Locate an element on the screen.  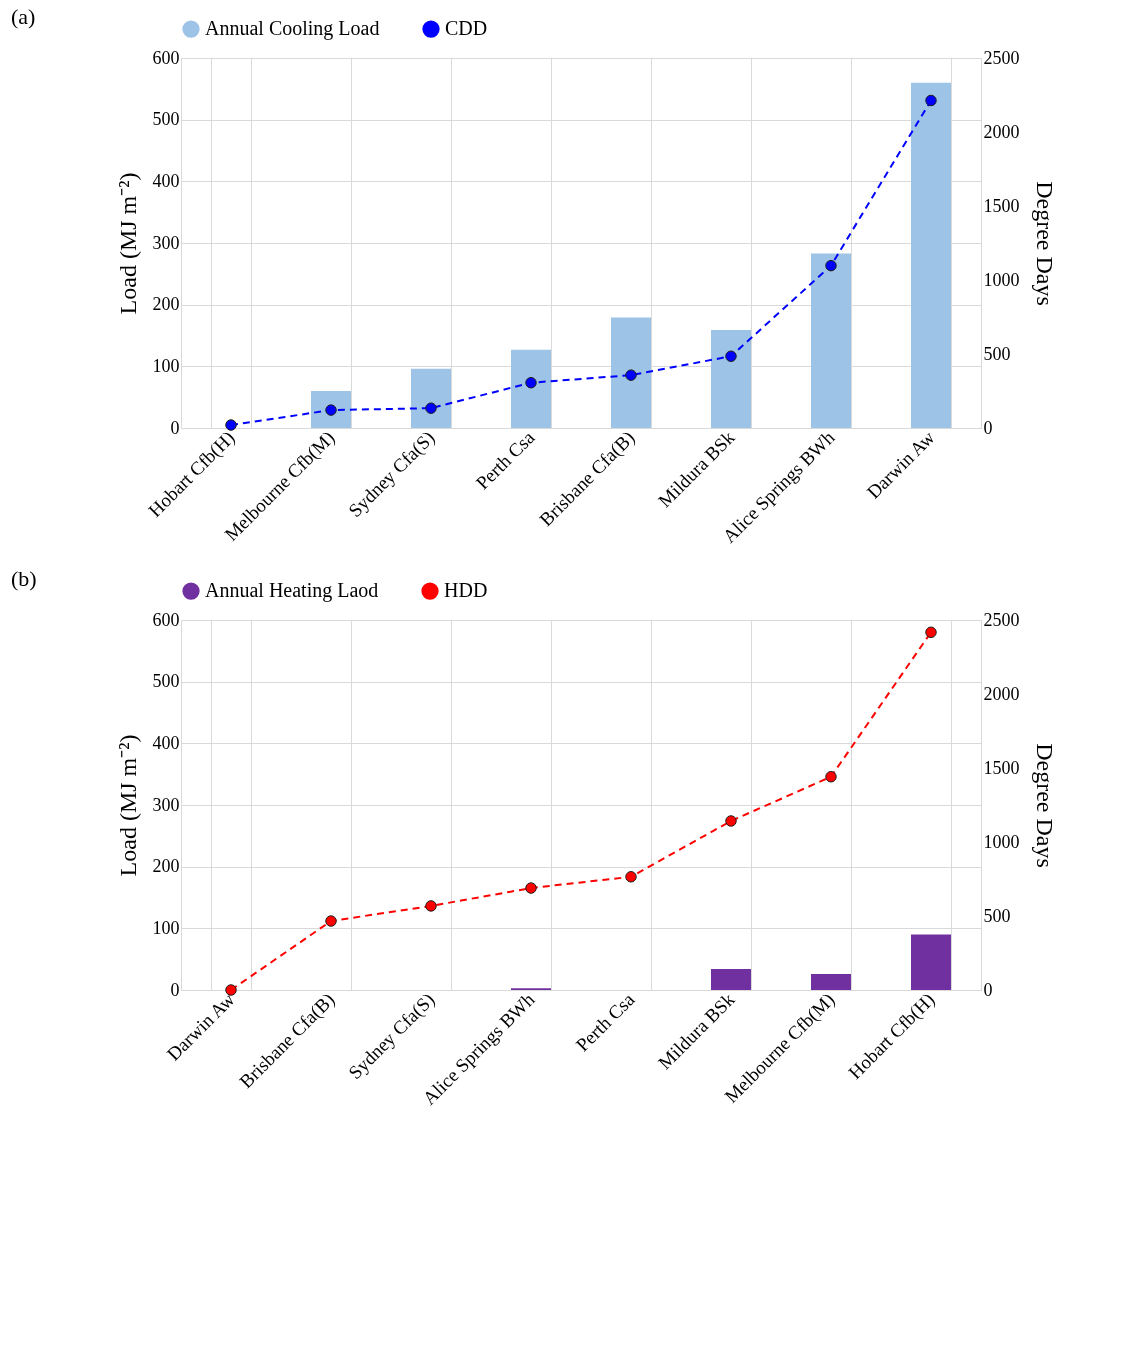
legend-label: Annual Cooling Load is located at coordinates (292, 29).